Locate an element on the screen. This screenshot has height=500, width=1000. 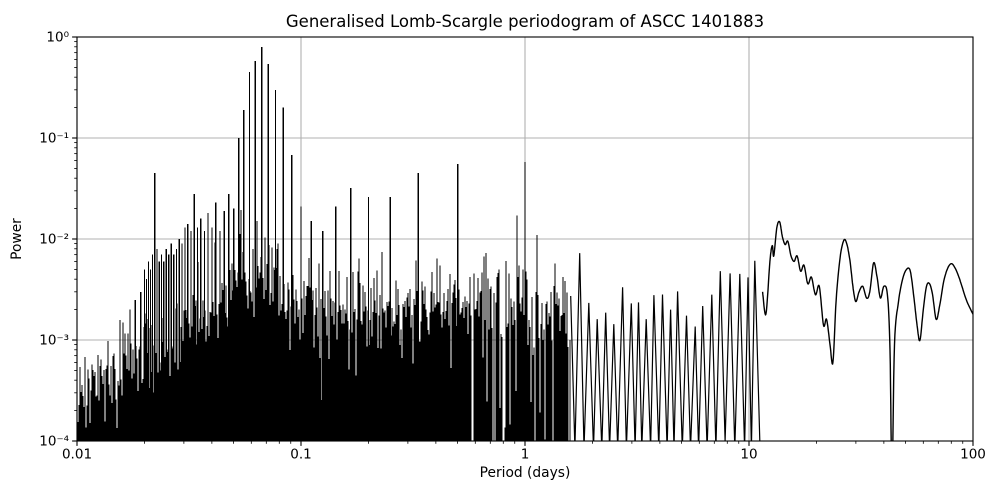
x-tick-label: 0.01 is located at coordinates (77, 455).